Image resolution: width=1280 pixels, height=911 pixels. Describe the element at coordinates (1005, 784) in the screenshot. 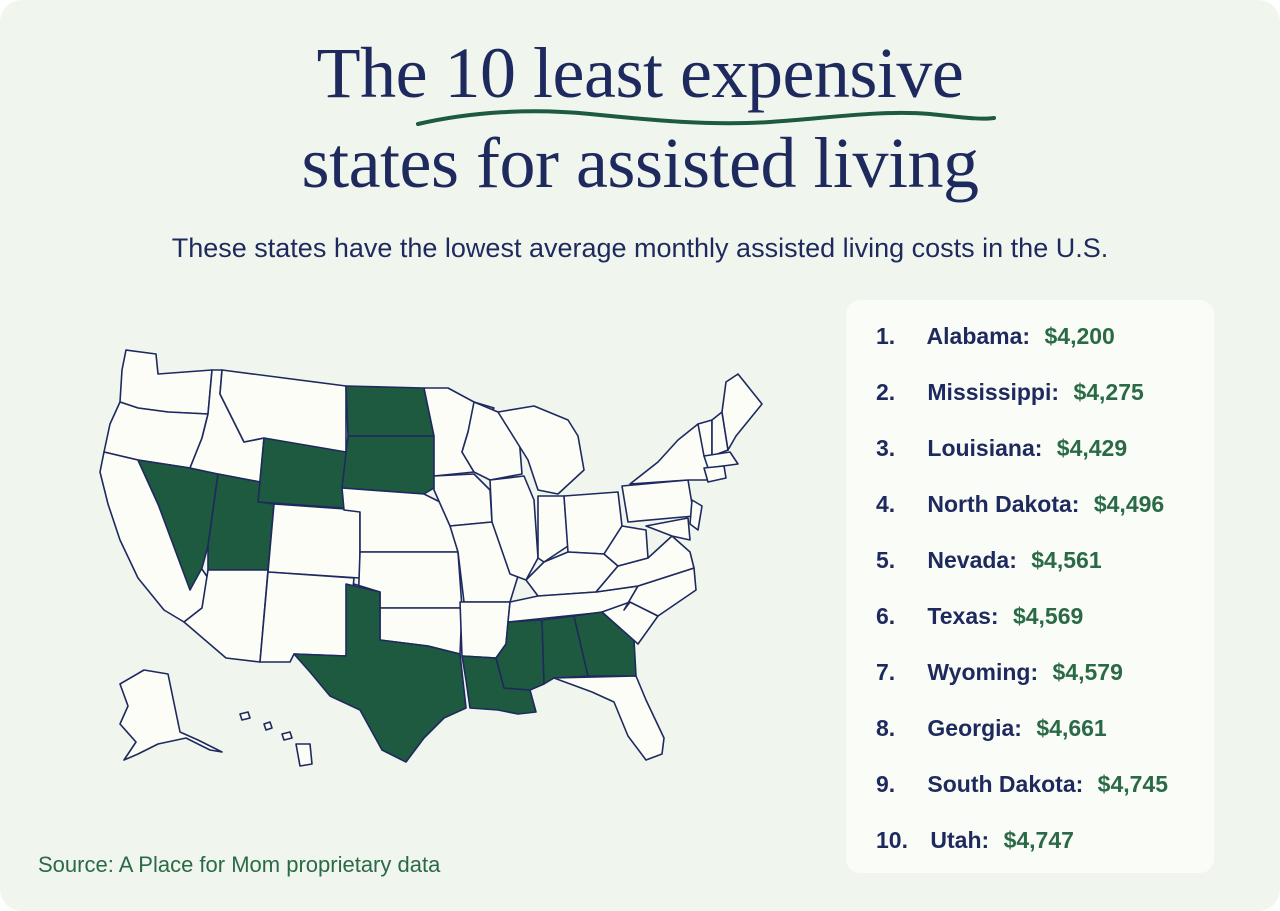

I see `rank-state: South Dakota:` at that location.